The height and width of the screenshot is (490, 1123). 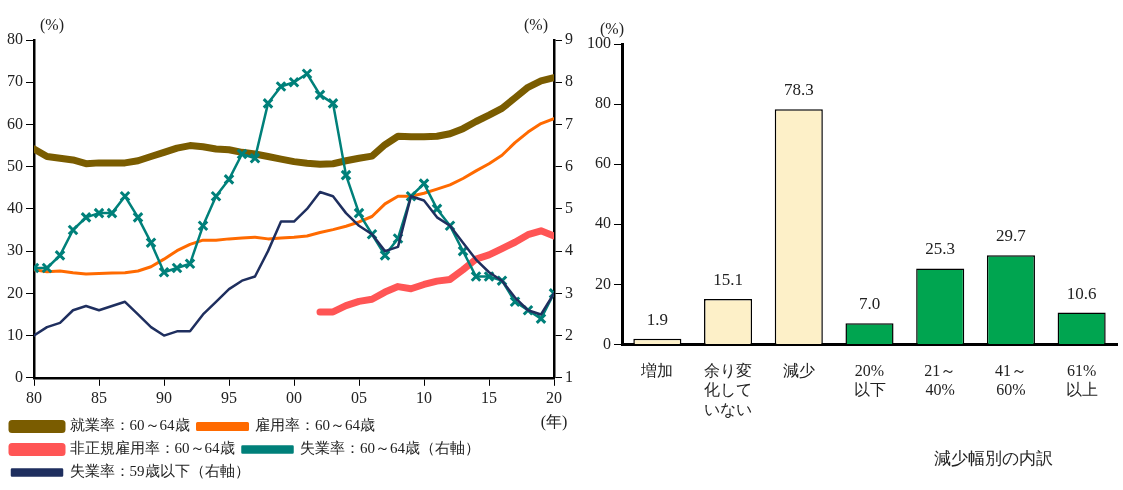 What do you see at coordinates (554, 422) in the screenshot?
I see `x-axis-title: (年)` at bounding box center [554, 422].